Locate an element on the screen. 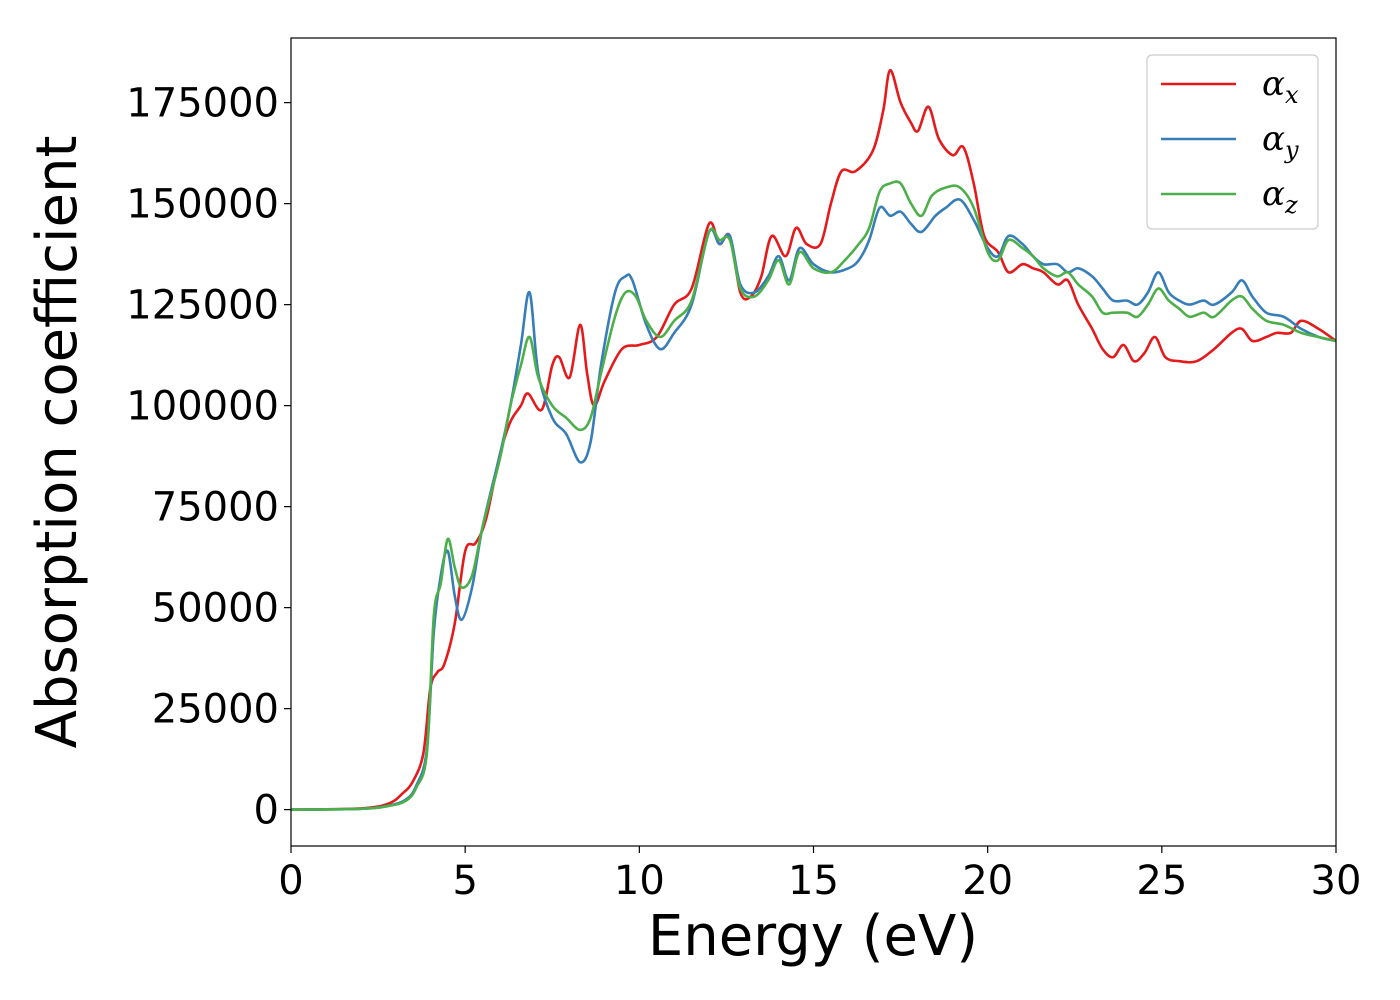  y-tick-label: 100000 is located at coordinates (202, 407).